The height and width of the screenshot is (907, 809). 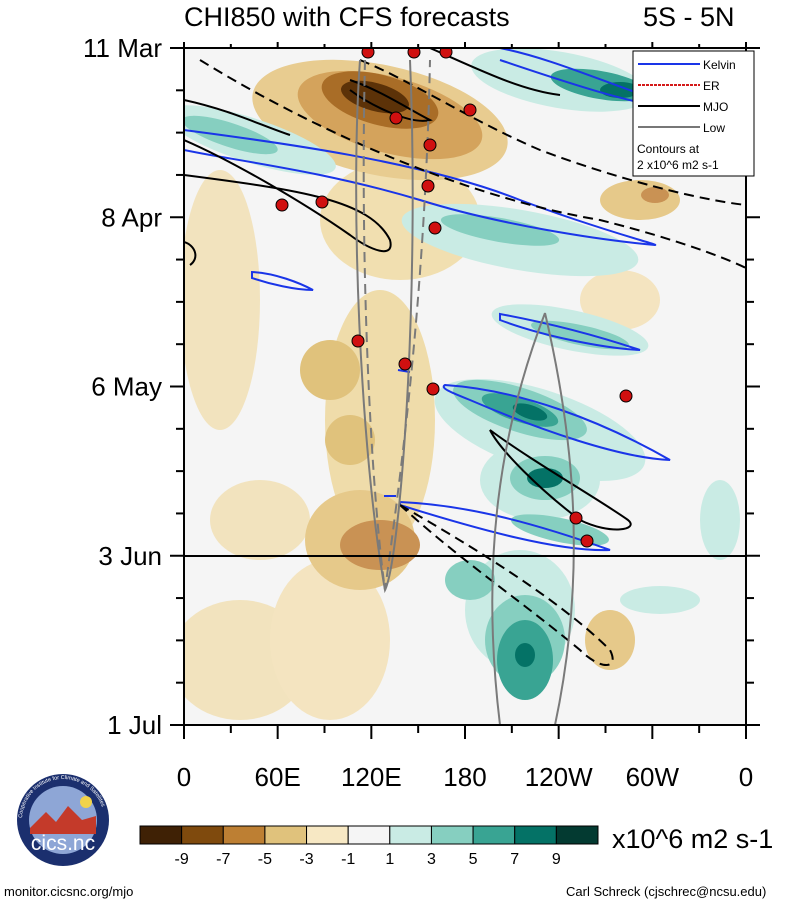 I want to click on x-tick-label: 120E, so click(x=371, y=777).